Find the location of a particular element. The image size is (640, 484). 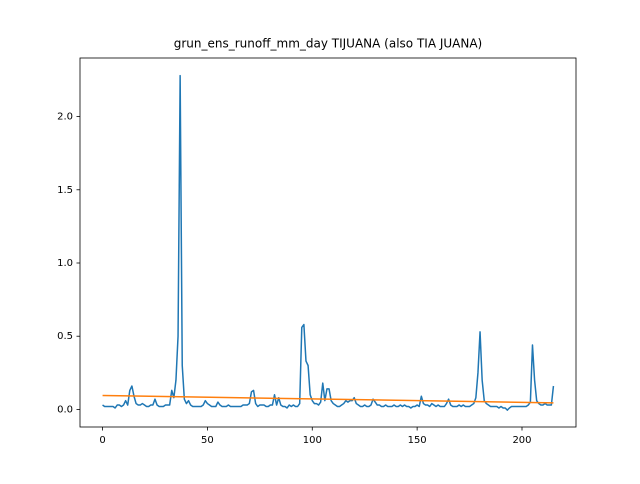

x-tick-label: 100 is located at coordinates (312, 440).